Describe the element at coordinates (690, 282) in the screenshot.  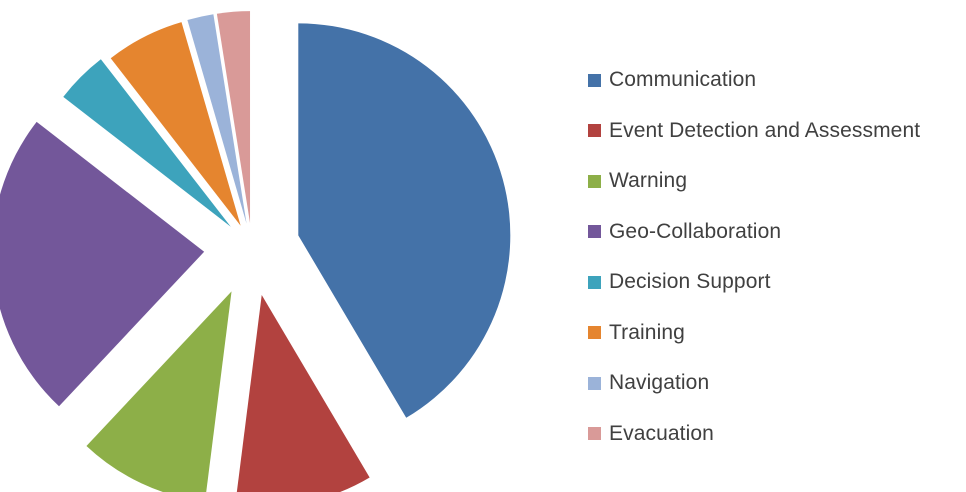
I see `legend-label: Decision Support` at that location.